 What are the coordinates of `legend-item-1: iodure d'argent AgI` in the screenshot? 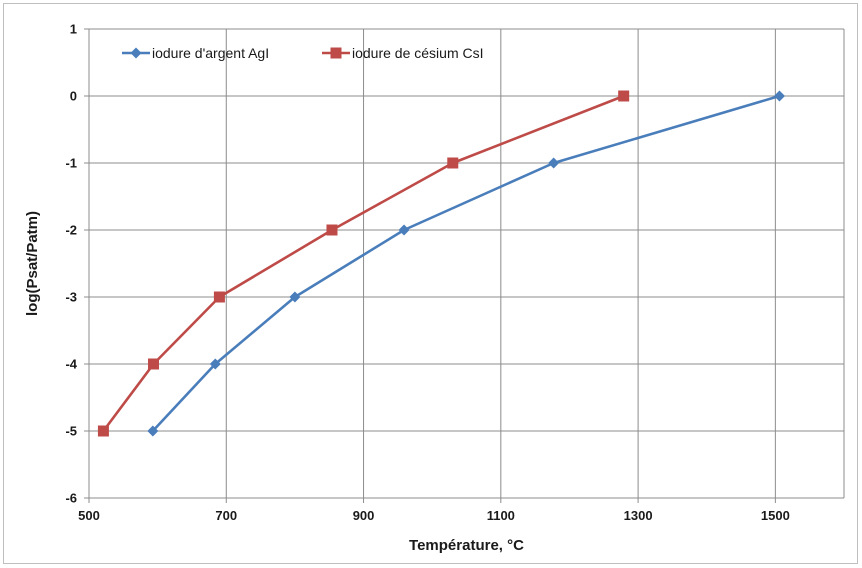 It's located at (195, 53).